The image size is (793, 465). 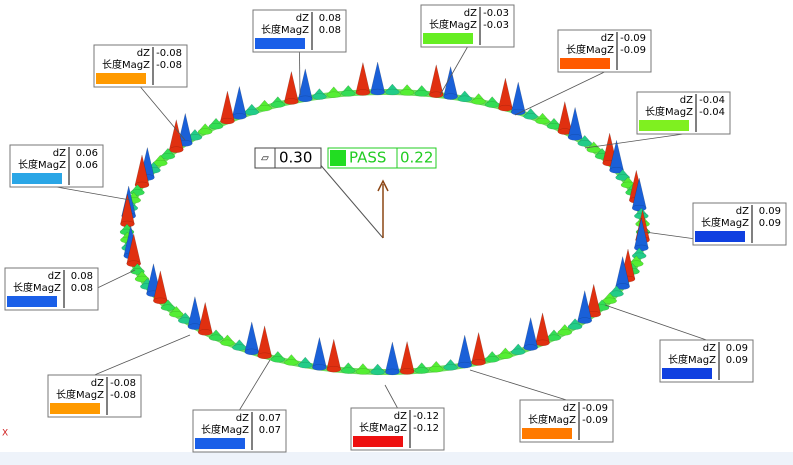 What do you see at coordinates (265, 158) in the screenshot?
I see `flatness-symbol: ▱` at bounding box center [265, 158].